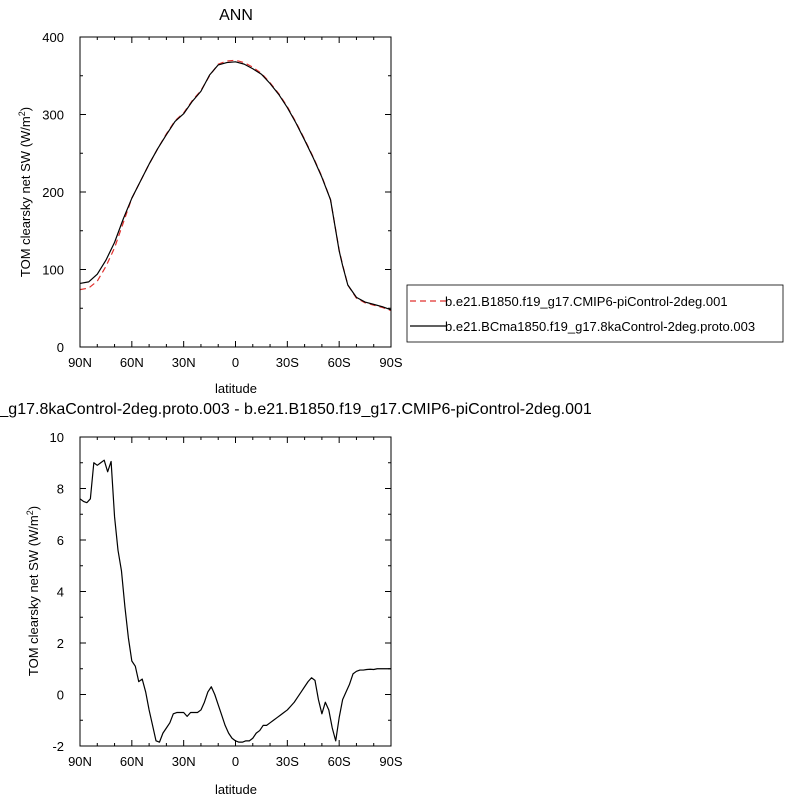 The height and width of the screenshot is (800, 800). Describe the element at coordinates (60, 592) in the screenshot. I see `y-tick-label: 4` at that location.